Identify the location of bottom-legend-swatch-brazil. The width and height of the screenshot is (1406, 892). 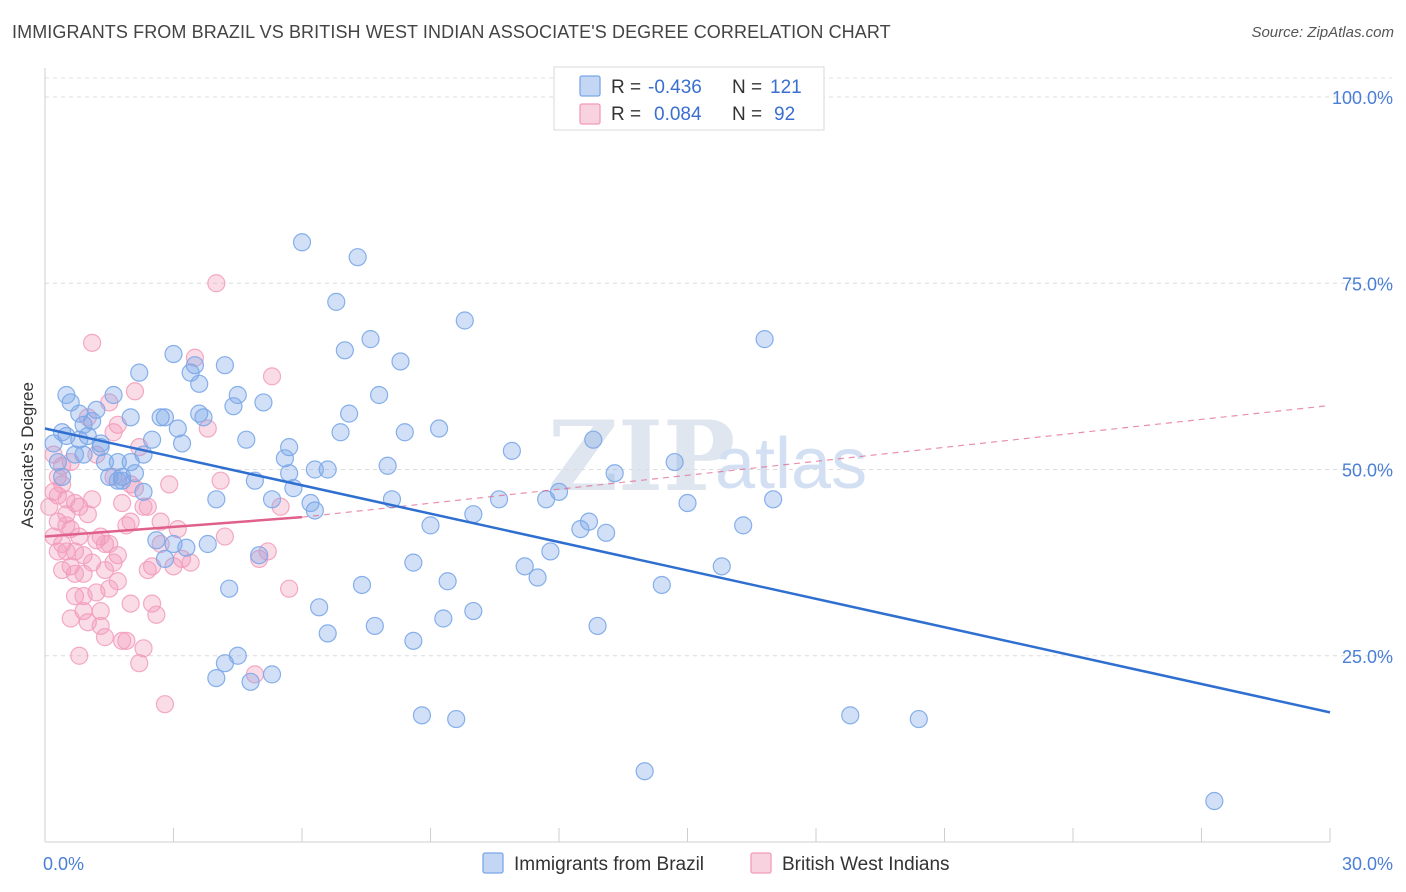
(493, 863).